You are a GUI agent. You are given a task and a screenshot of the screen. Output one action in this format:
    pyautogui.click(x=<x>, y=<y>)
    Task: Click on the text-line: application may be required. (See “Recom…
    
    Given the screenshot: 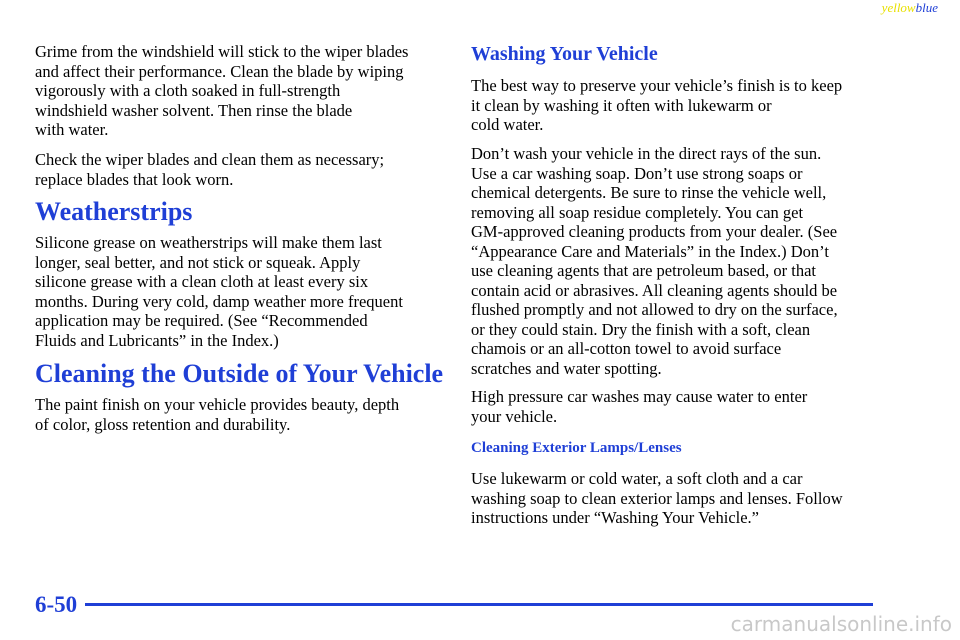 What is the action you would take?
    pyautogui.click(x=201, y=321)
    